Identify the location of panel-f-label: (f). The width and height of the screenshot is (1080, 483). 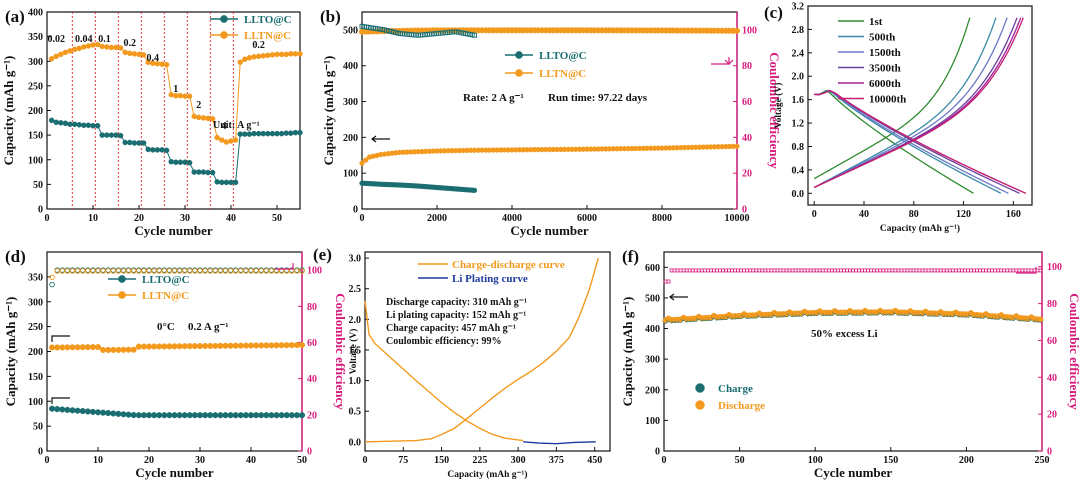
(630, 256).